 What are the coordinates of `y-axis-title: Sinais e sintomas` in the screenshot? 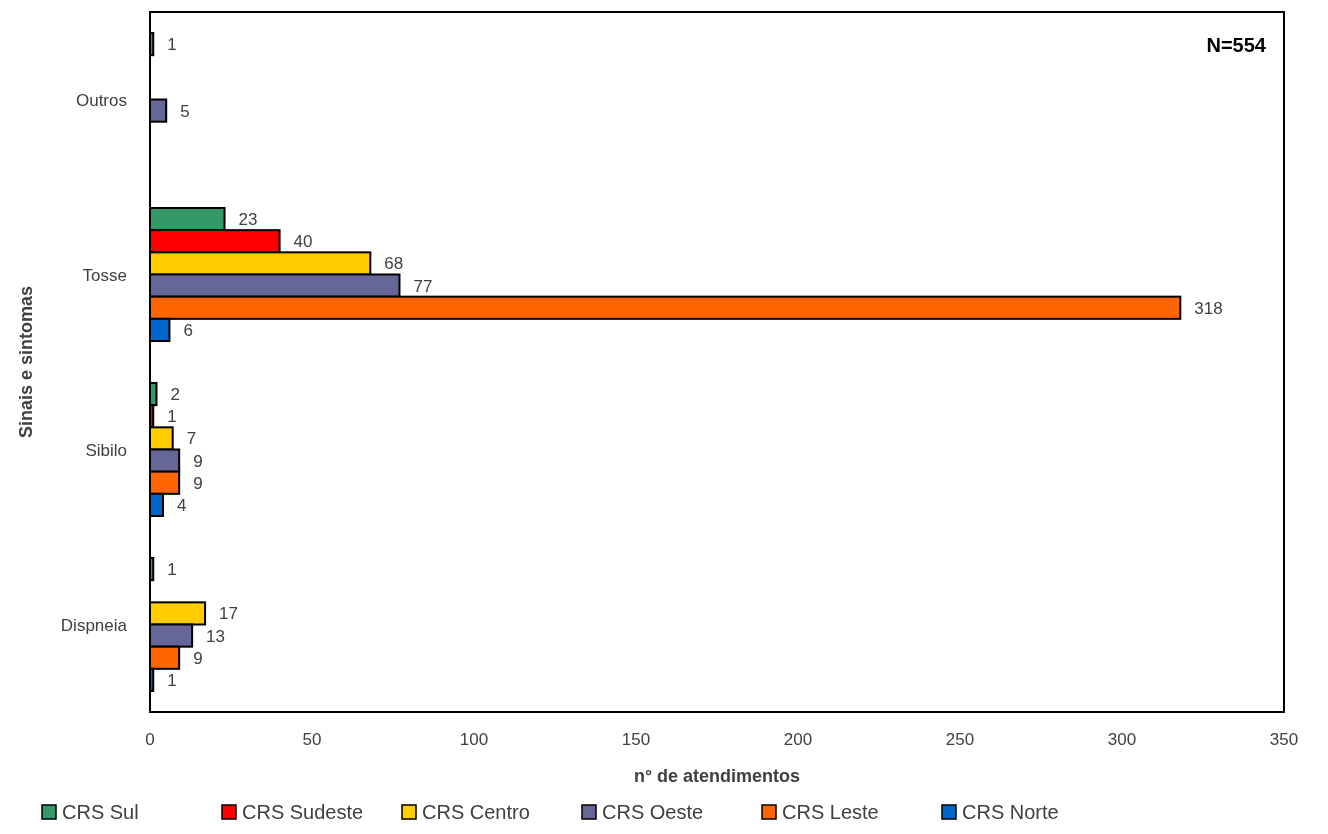 It's located at (26, 362).